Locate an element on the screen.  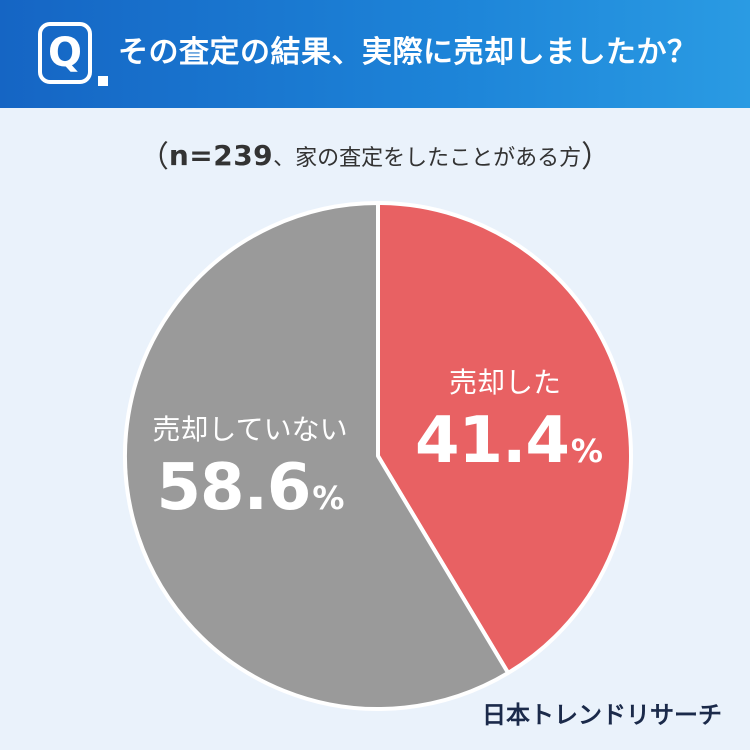
slice-unit-not-sold: % is located at coordinates (328, 498).